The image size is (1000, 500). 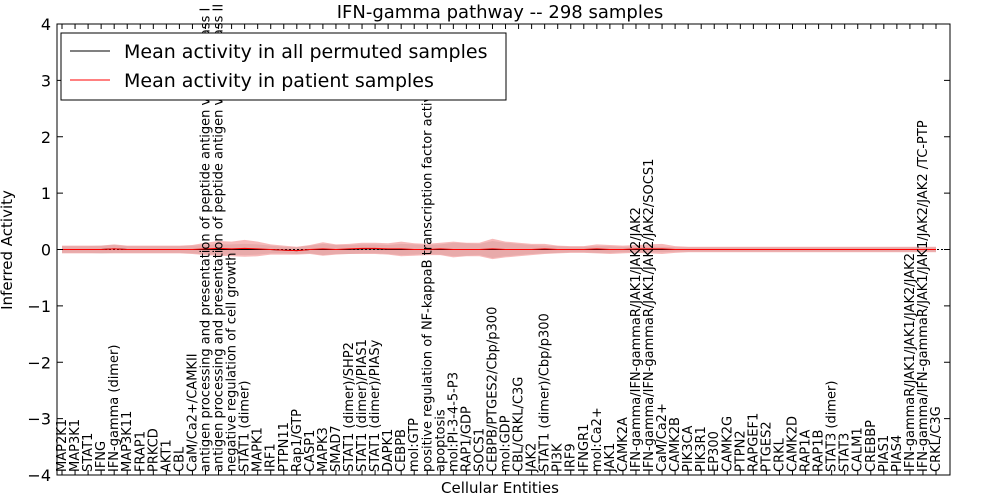 I want to click on x-tick-label: CaM/Ca2+/CAMKII, so click(x=192, y=412).